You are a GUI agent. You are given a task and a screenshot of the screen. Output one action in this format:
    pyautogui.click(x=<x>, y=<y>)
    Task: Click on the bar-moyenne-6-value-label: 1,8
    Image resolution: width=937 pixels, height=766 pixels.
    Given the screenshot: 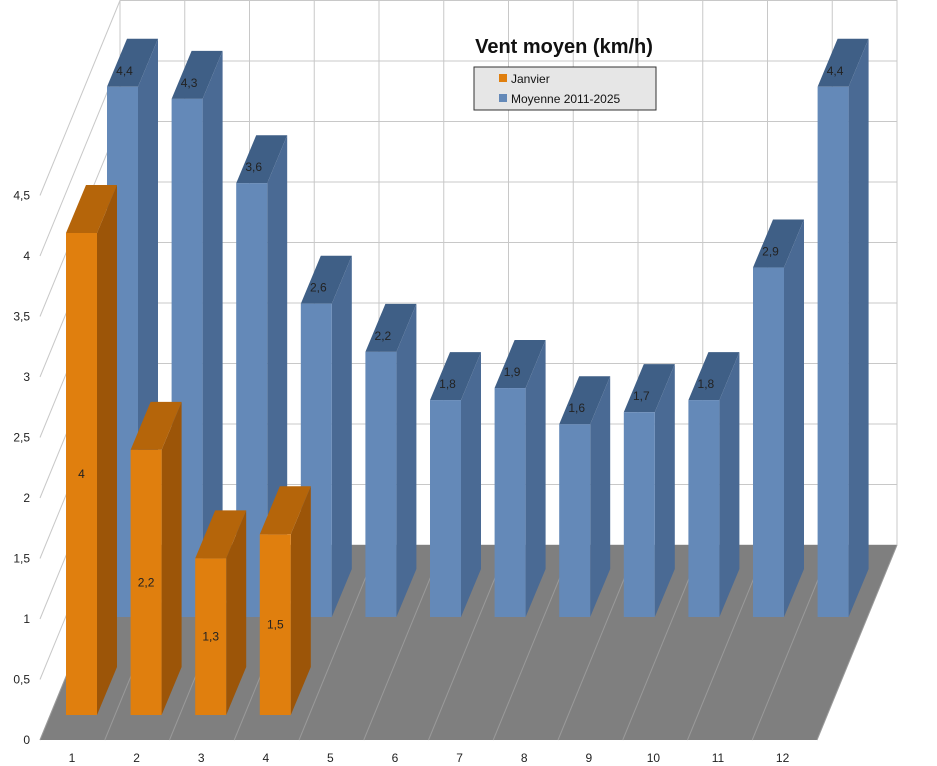 What is the action you would take?
    pyautogui.click(x=447, y=384)
    